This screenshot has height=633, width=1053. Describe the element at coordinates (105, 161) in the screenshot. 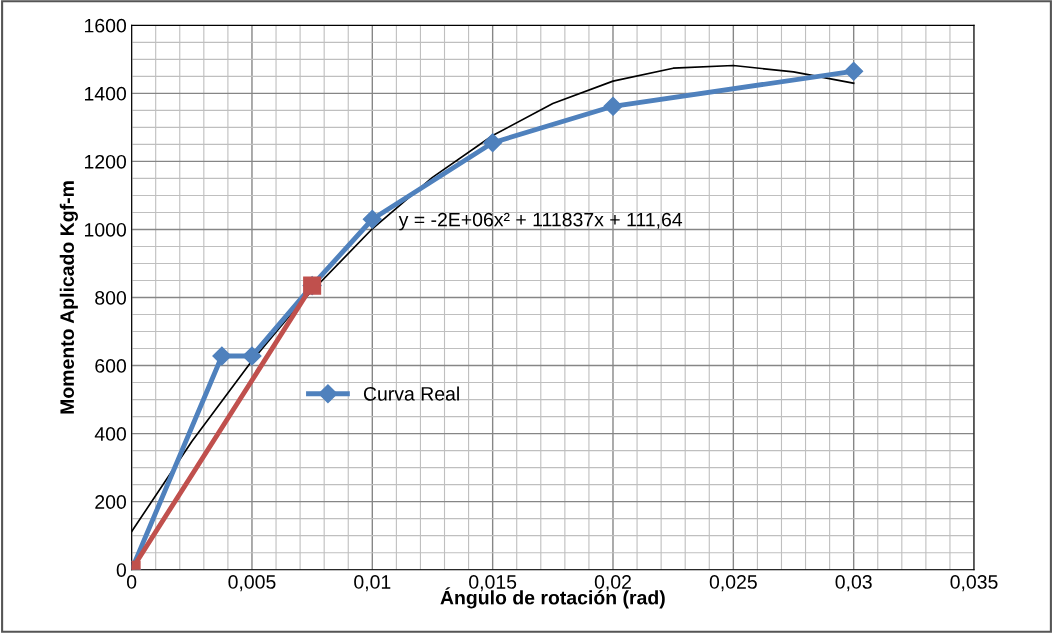

I see `y-tick-label: 1200` at that location.